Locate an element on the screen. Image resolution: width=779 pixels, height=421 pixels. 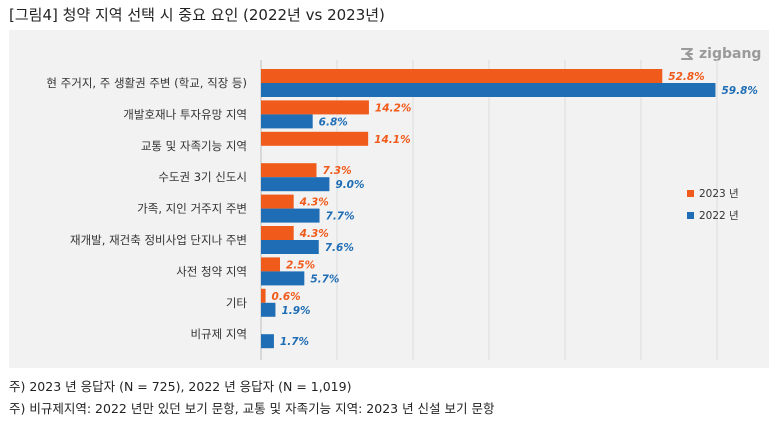
category-label: 사전 청약 지역 is located at coordinates (211, 271).